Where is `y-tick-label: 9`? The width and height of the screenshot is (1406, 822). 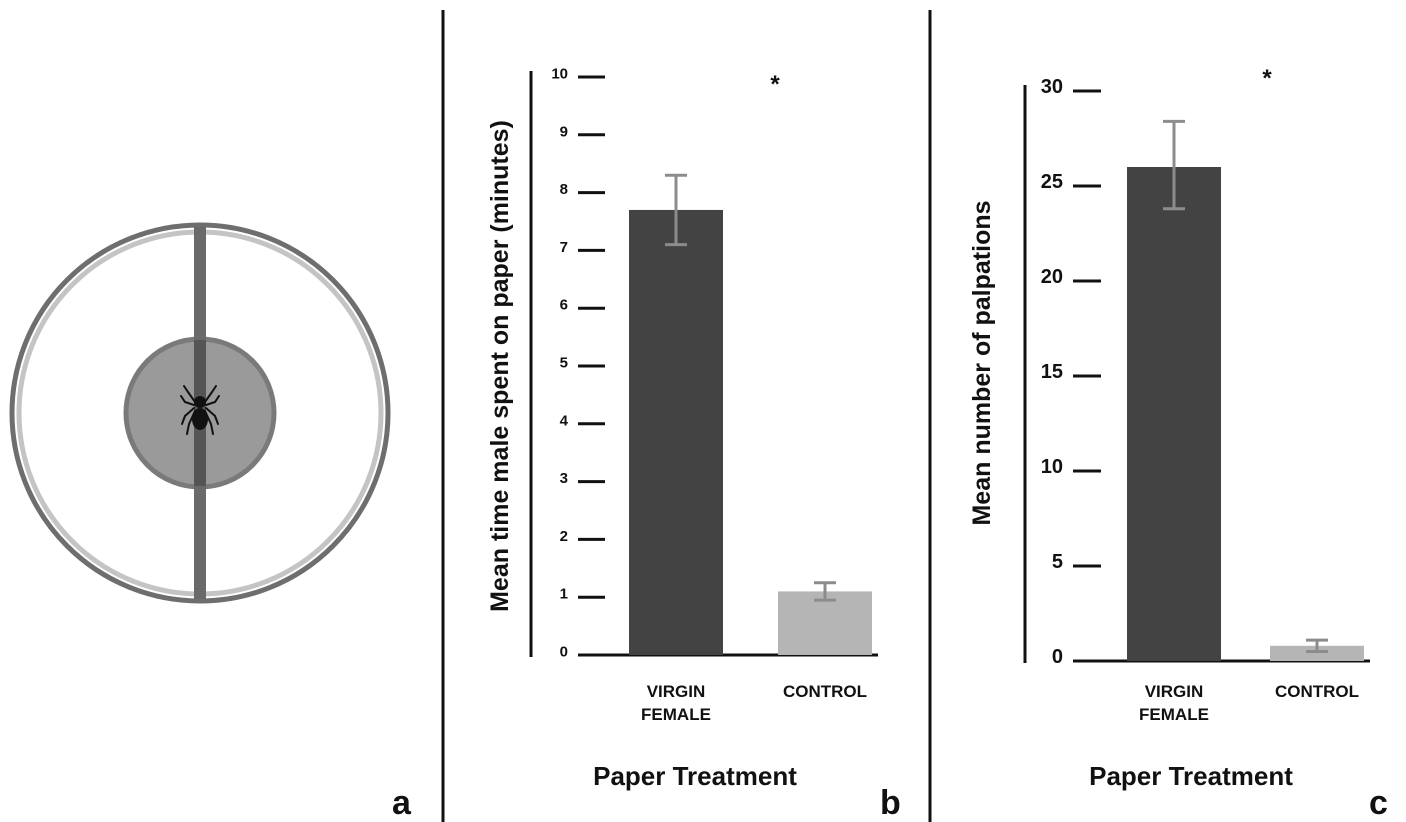
y-tick-label: 9 is located at coordinates (564, 131).